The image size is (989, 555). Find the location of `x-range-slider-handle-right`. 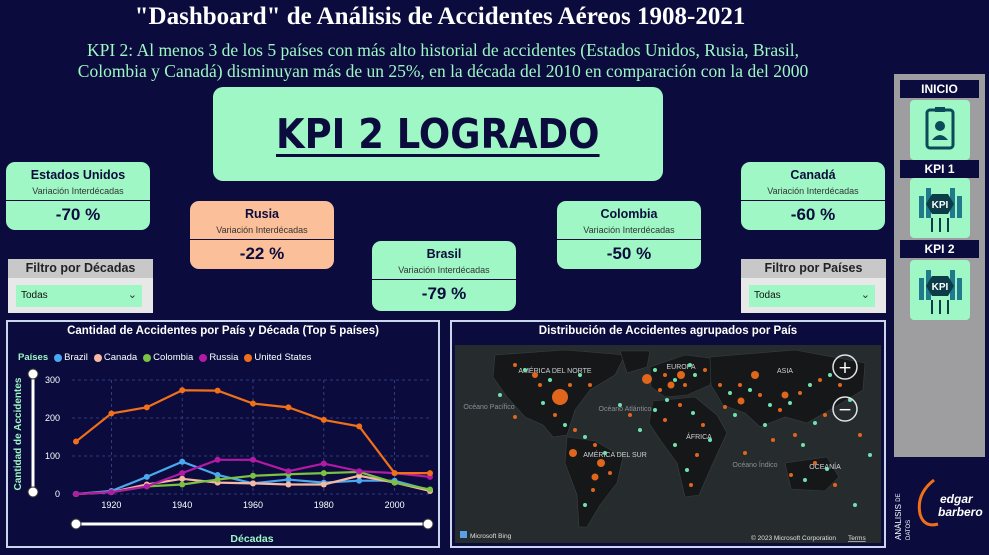

x-range-slider-handle-right is located at coordinates (428, 524).